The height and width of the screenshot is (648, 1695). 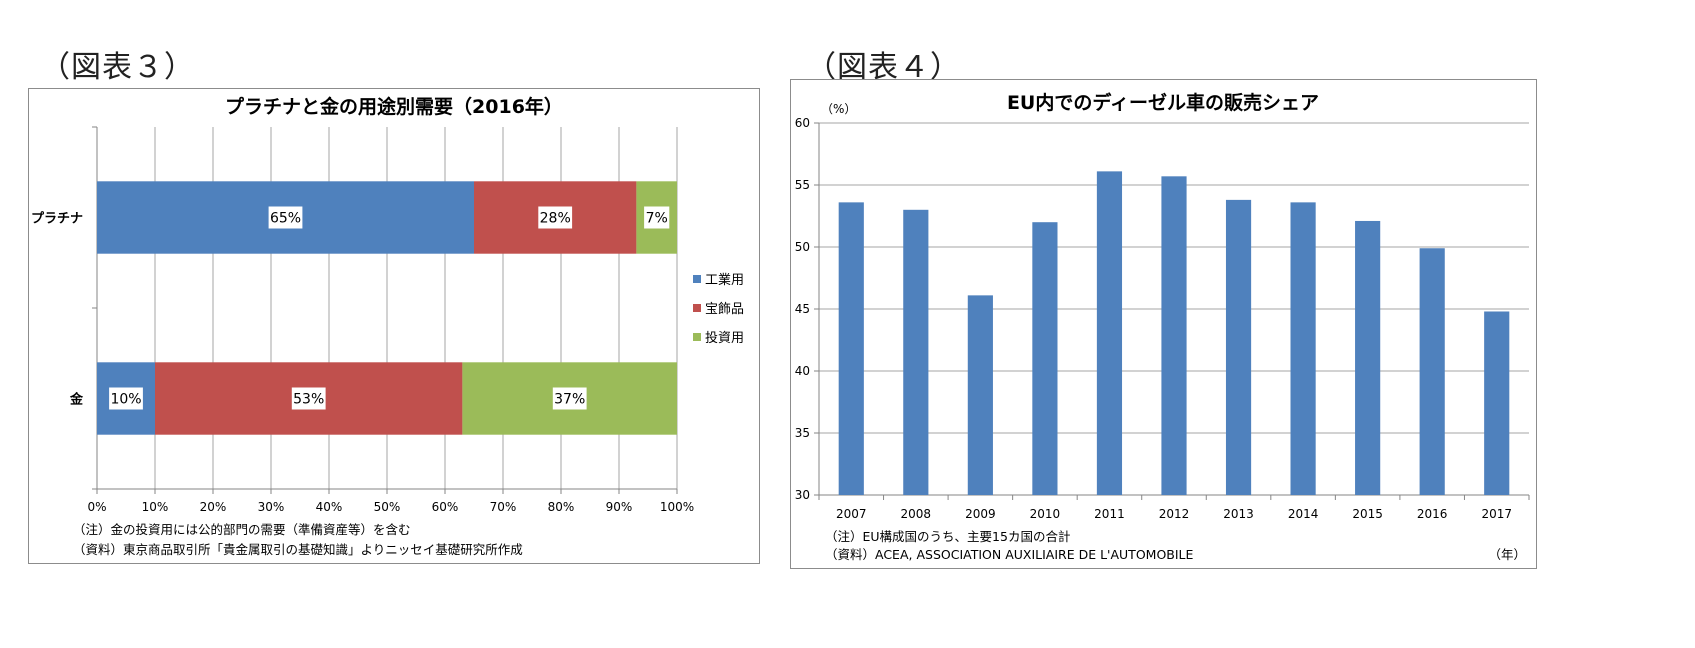 I want to click on x-tick-label: 60%, so click(x=445, y=507).